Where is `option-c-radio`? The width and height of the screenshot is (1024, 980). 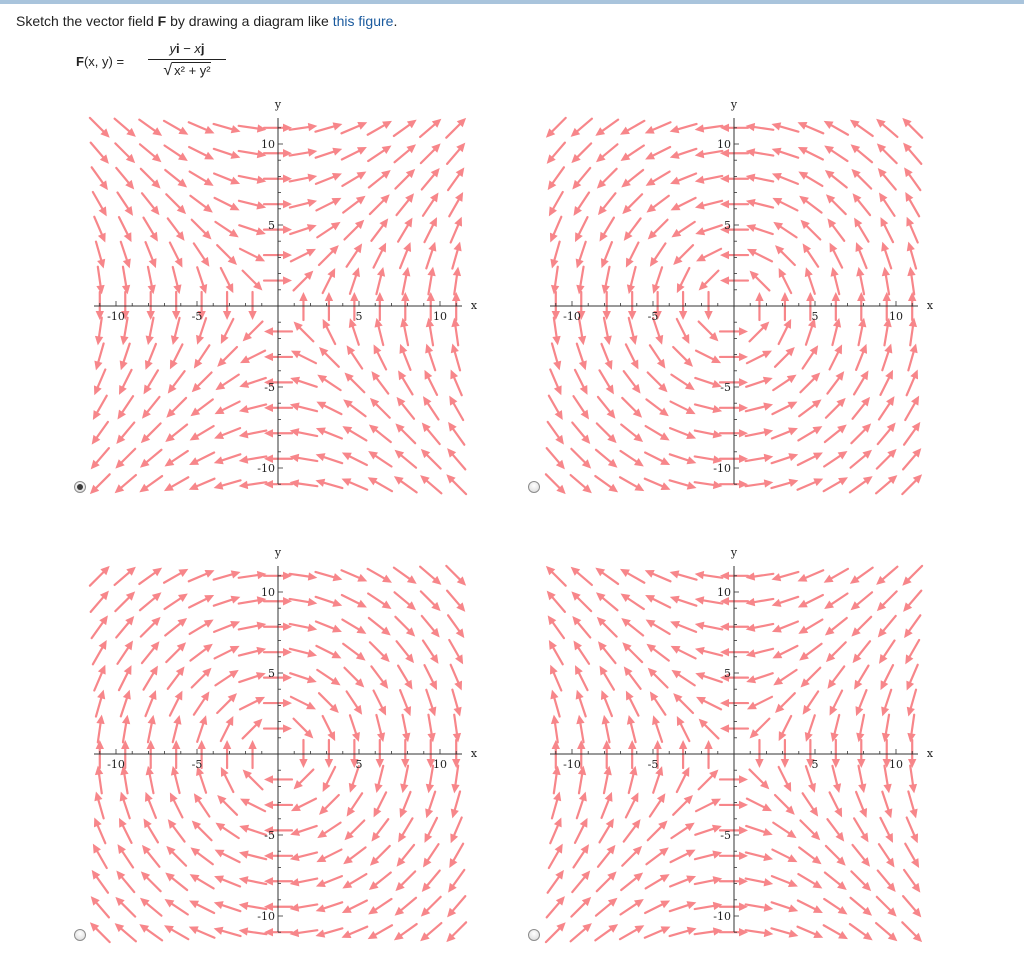 option-c-radio is located at coordinates (80, 935).